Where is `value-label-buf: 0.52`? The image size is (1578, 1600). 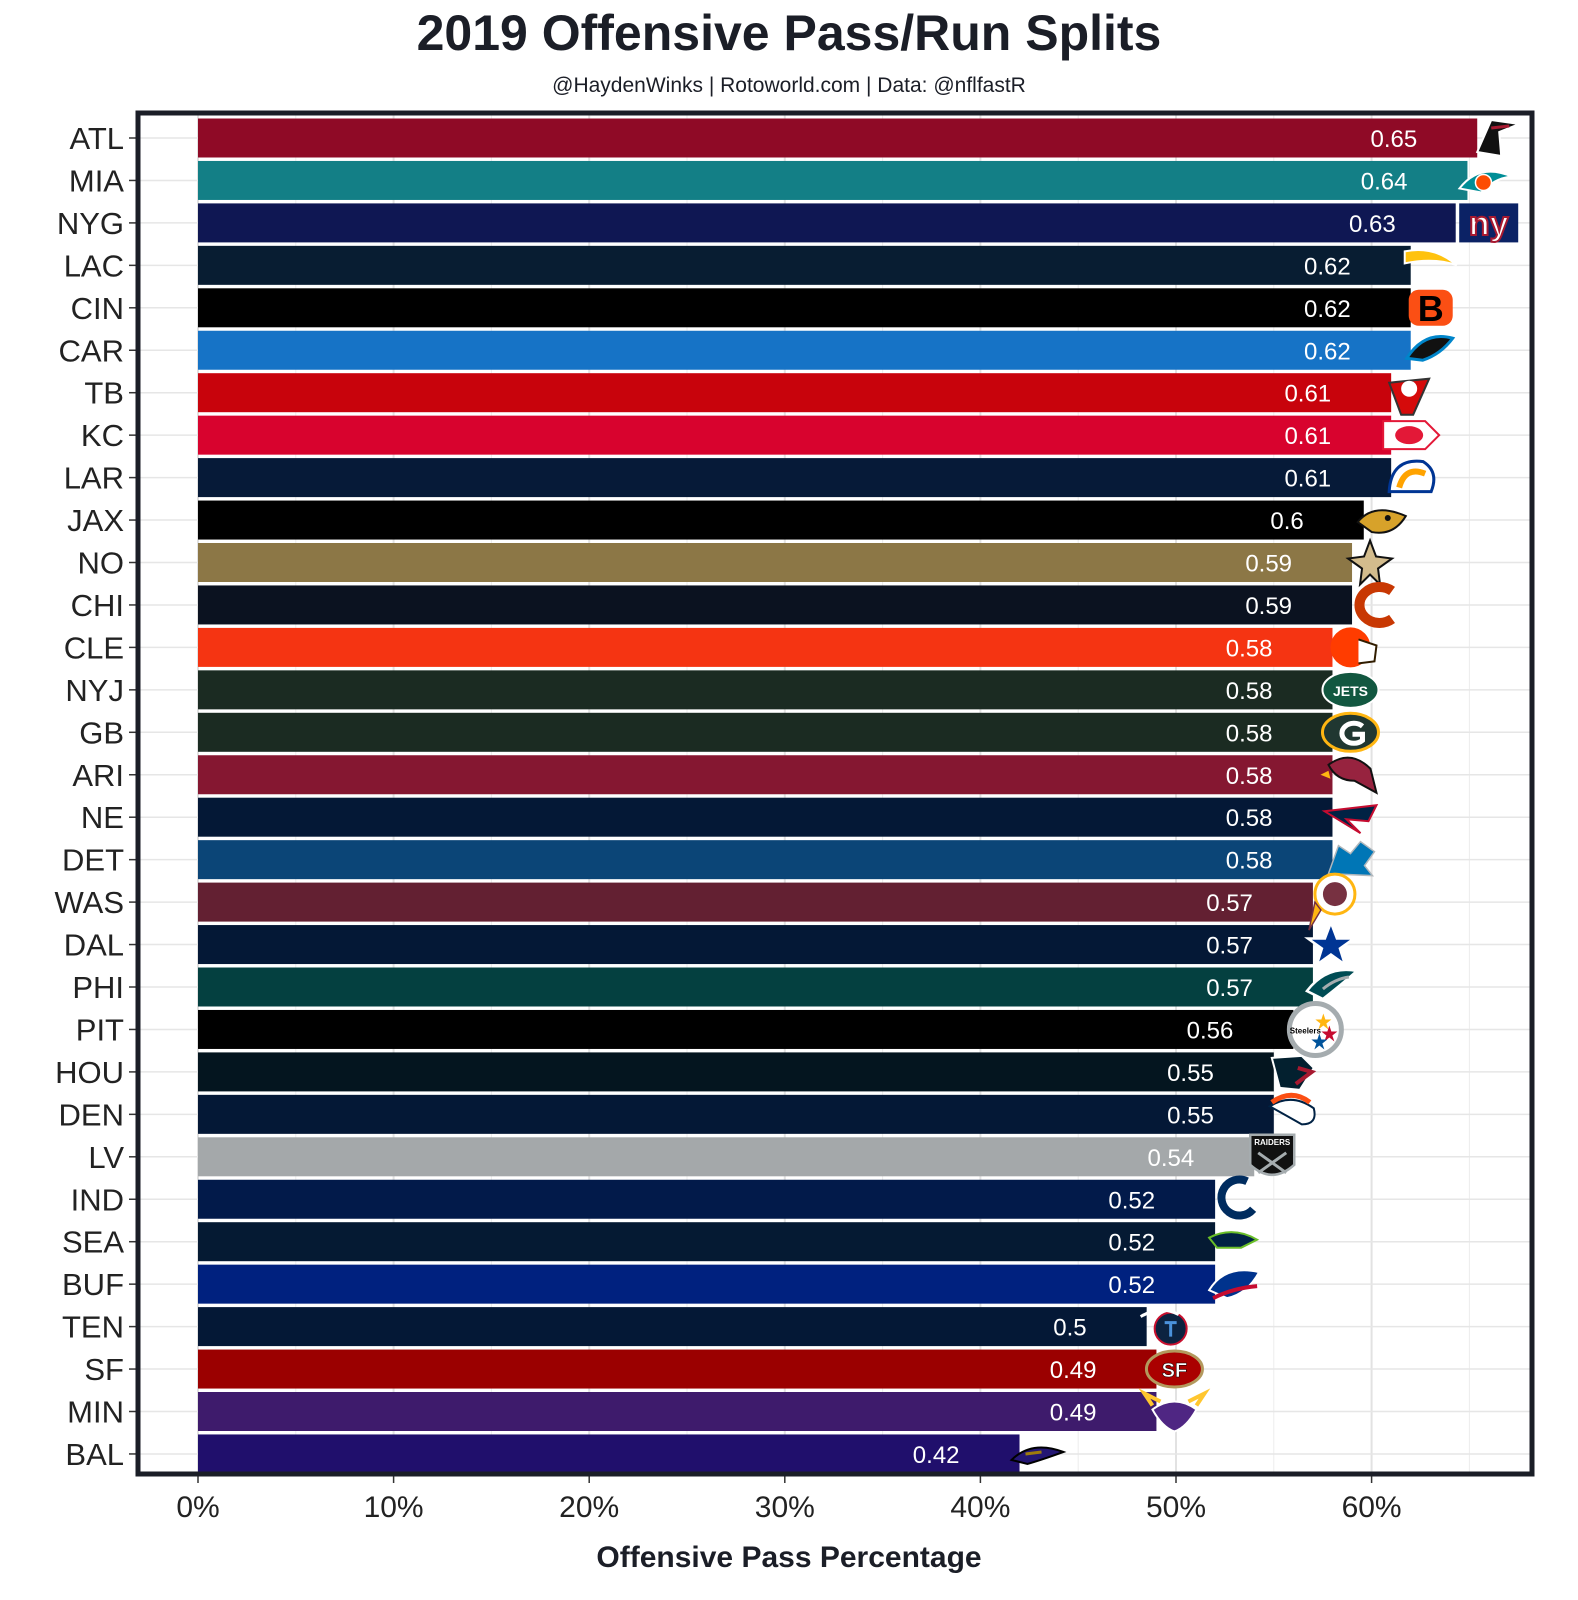 value-label-buf: 0.52 is located at coordinates (1131, 1285).